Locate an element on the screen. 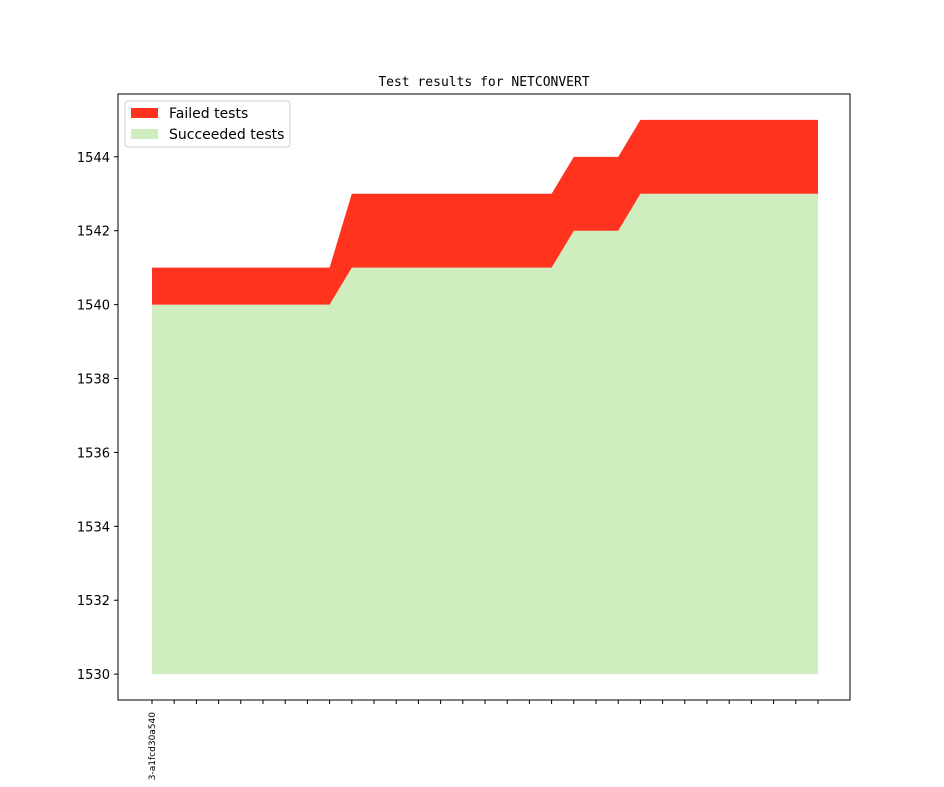 This screenshot has width=944, height=787. y-axis: 1530 1532 1534 1536 1538 1540 1542 1544 is located at coordinates (97, 417).